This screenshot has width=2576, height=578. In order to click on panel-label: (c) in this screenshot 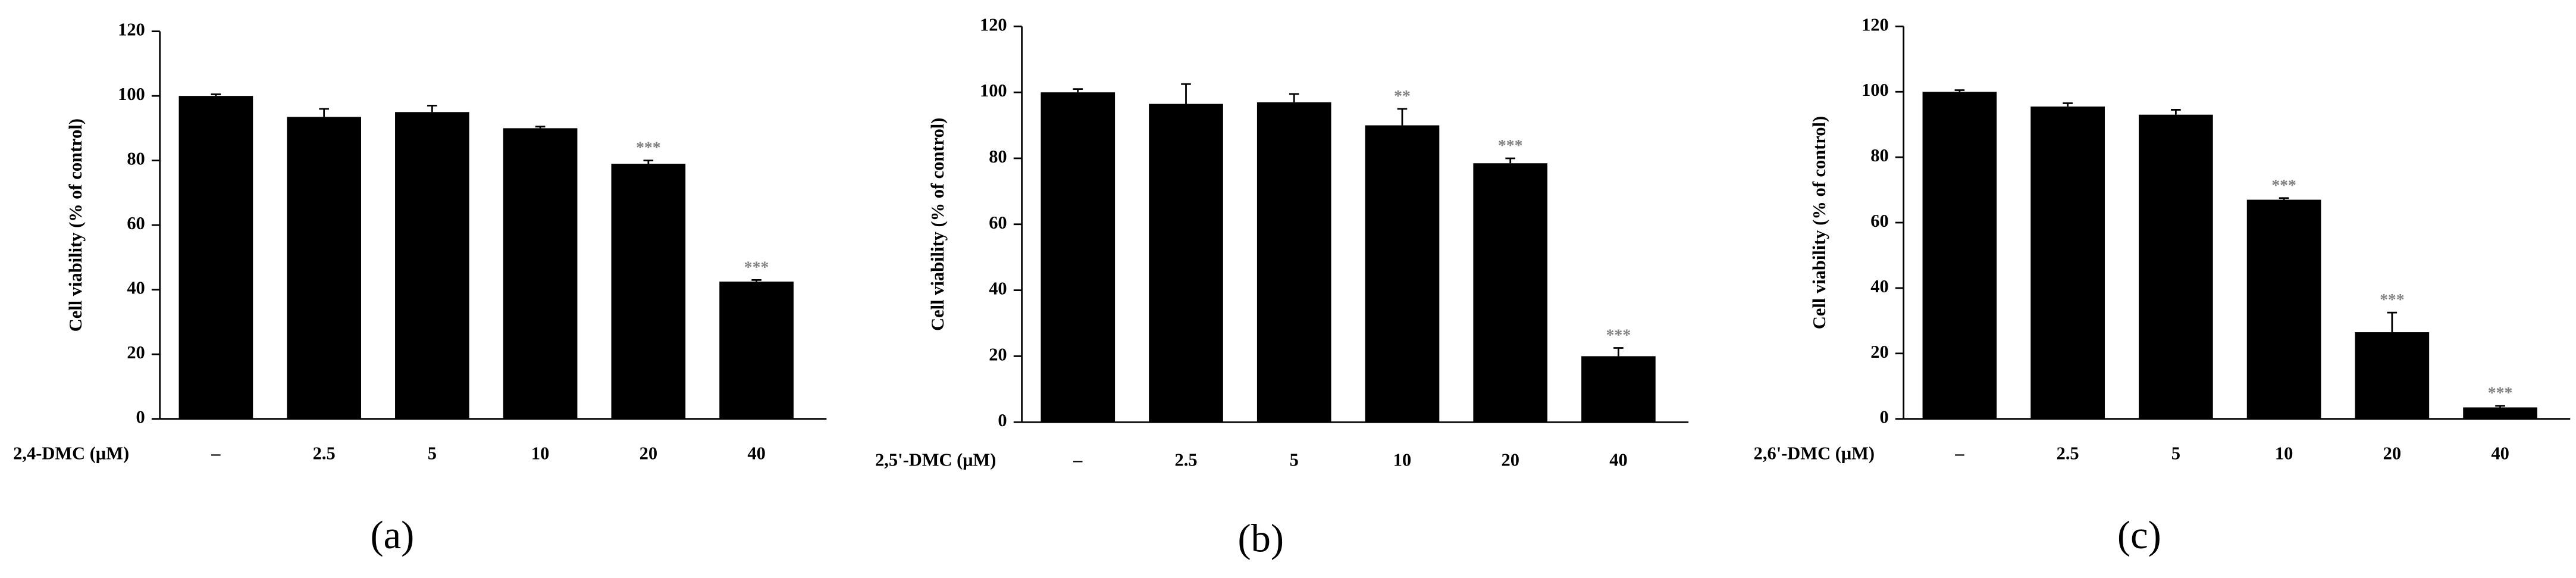, I will do `click(2139, 535)`.